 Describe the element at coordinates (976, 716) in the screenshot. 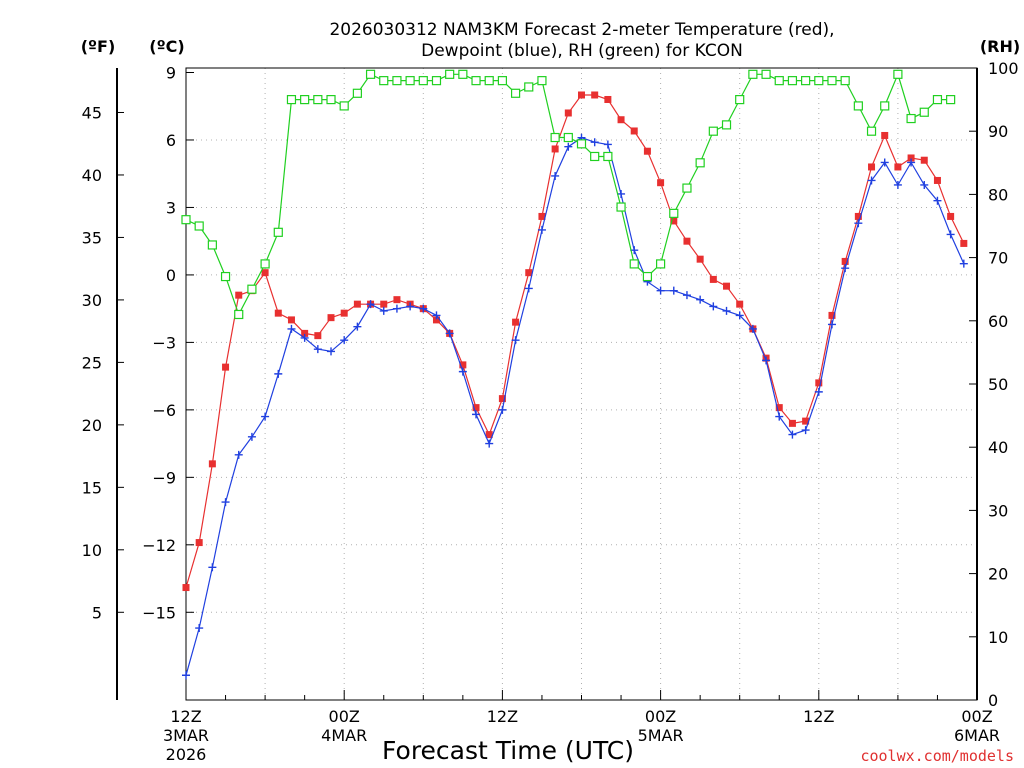

I see `x-tick-label-5: 00Z` at that location.